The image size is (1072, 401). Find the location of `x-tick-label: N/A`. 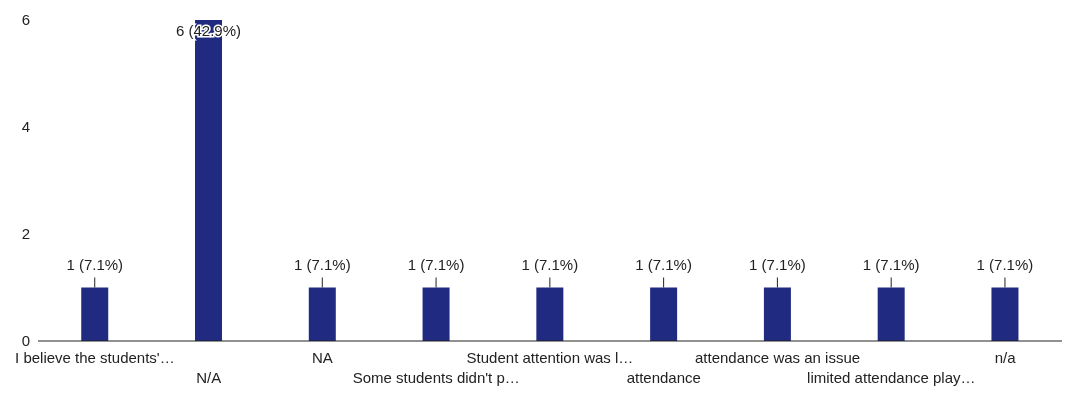

x-tick-label: N/A is located at coordinates (209, 377).